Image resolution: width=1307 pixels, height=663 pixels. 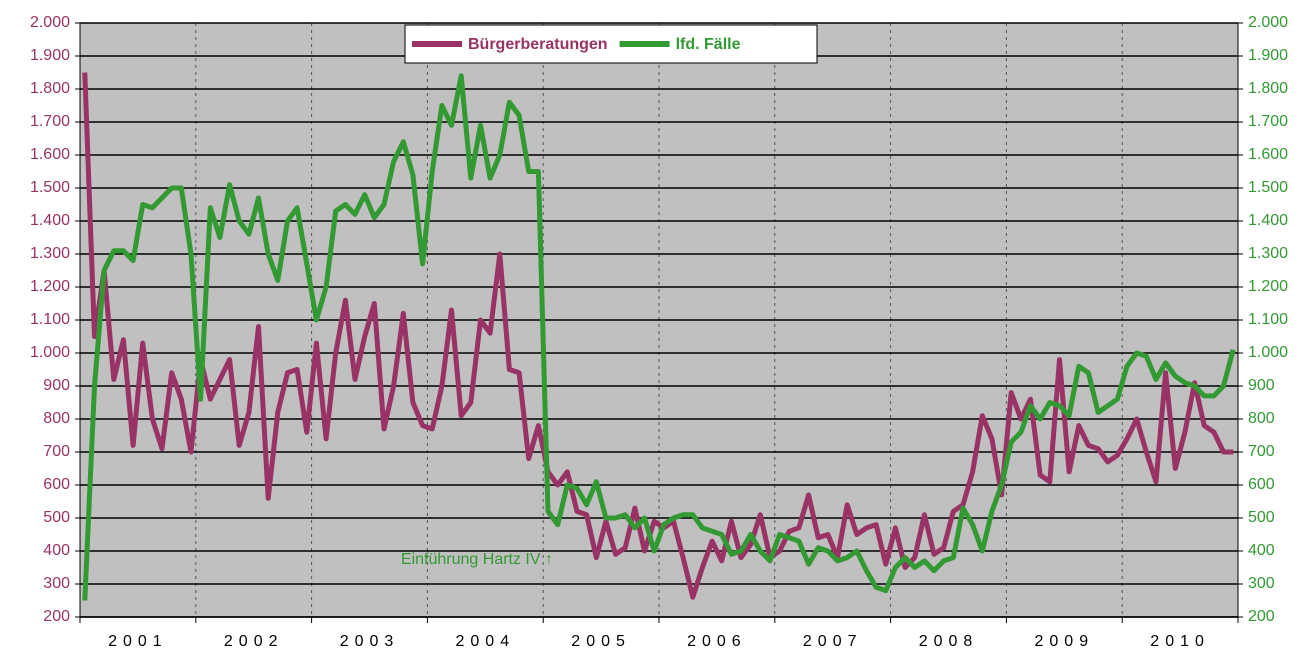 What do you see at coordinates (486, 641) in the screenshot?
I see `x-tick-label: 2004` at bounding box center [486, 641].